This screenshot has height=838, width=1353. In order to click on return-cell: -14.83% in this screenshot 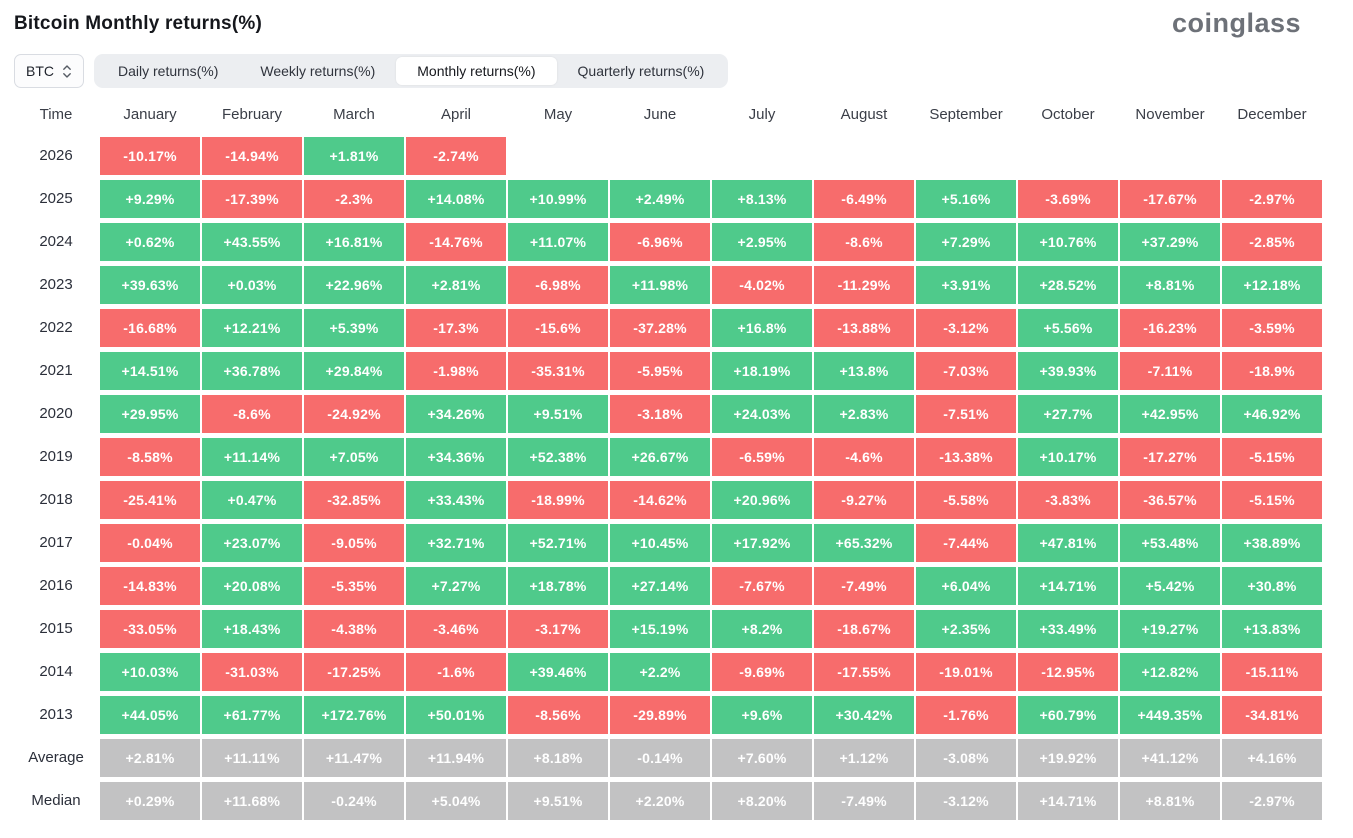, I will do `click(150, 586)`.